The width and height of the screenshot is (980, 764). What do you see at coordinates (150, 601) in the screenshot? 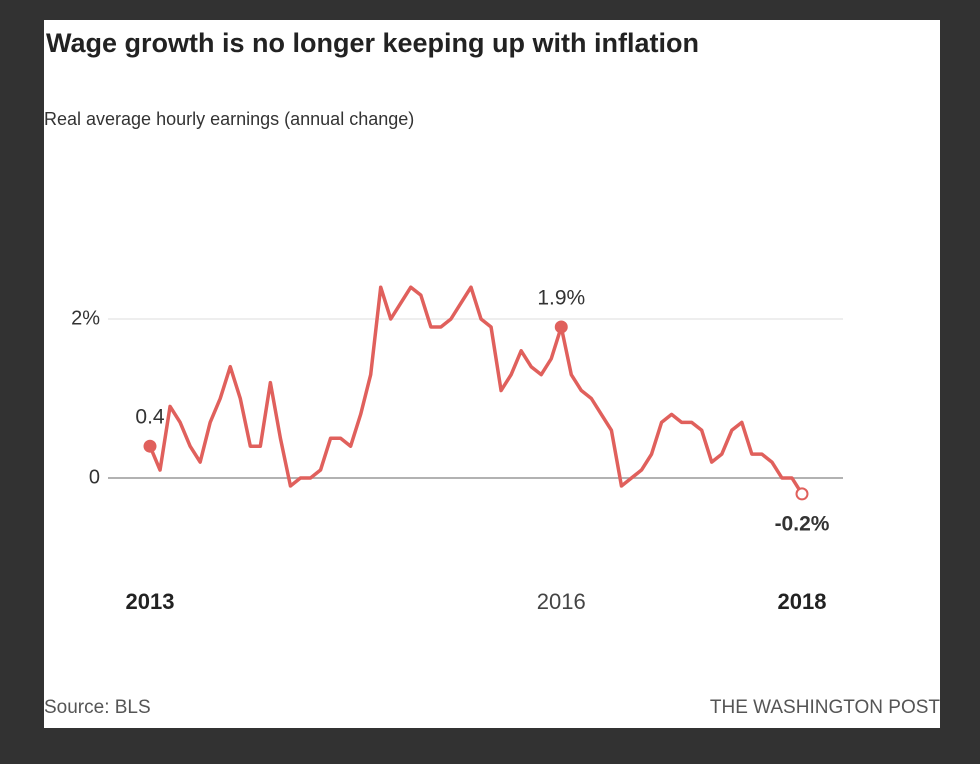
I see `x-tick-label: 2013` at bounding box center [150, 601].